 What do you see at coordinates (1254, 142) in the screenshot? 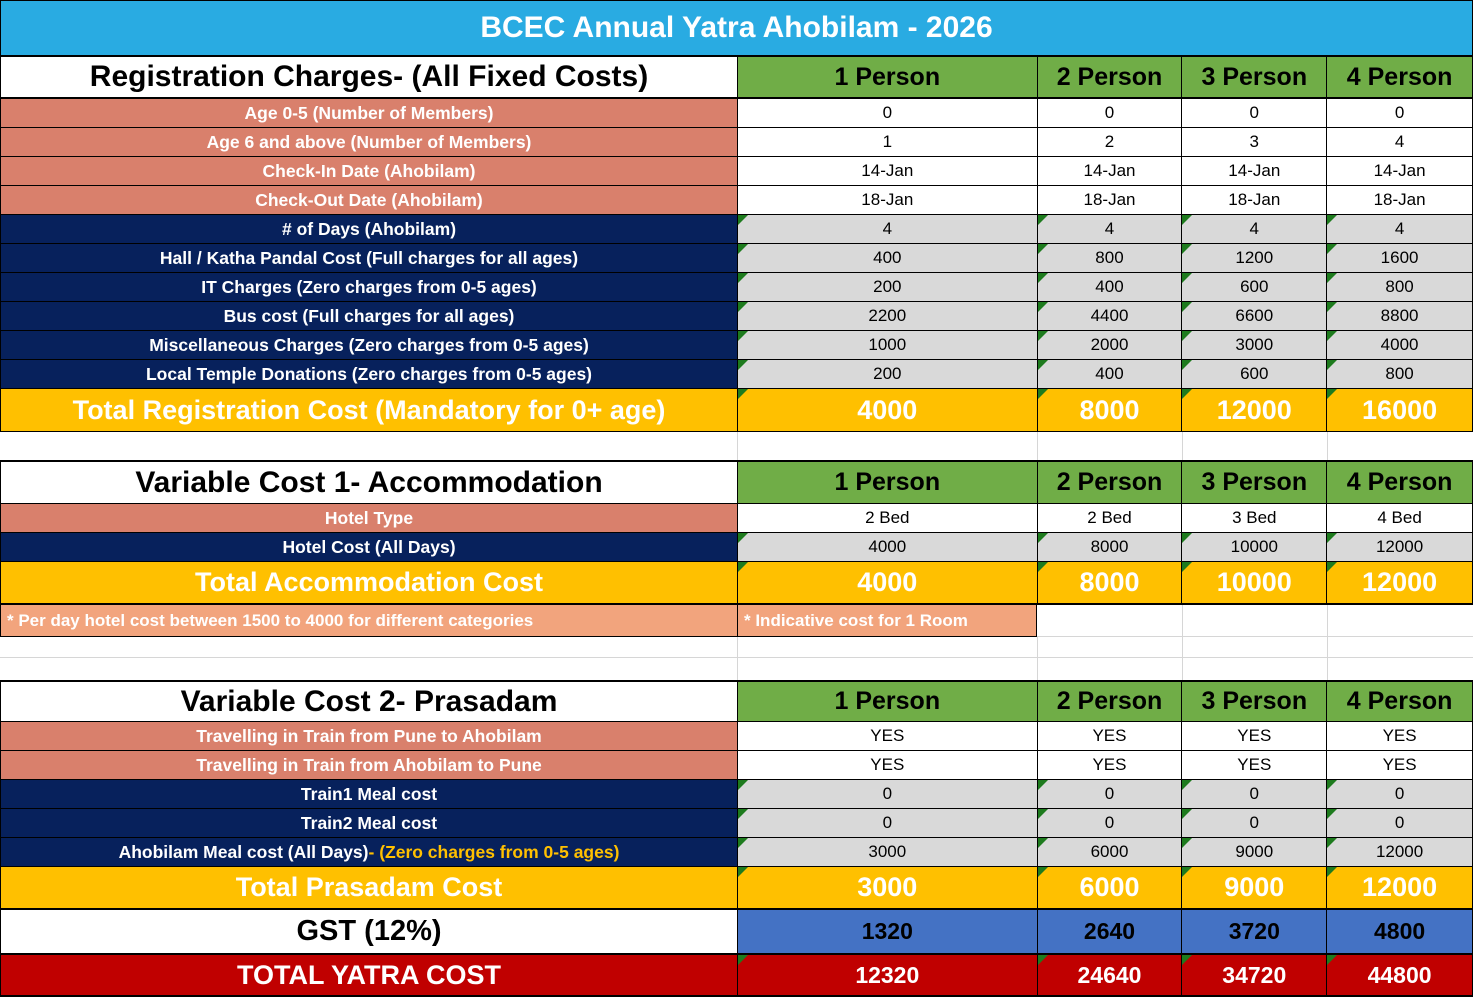
I see `cell-value: 3` at bounding box center [1254, 142].